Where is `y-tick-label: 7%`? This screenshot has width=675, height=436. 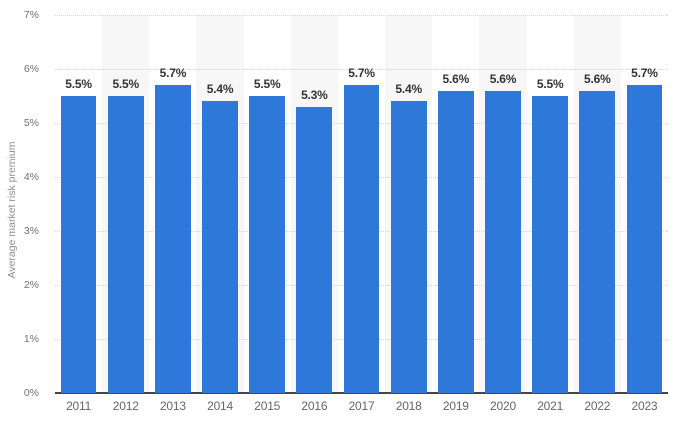
y-tick-label: 7% is located at coordinates (31, 15).